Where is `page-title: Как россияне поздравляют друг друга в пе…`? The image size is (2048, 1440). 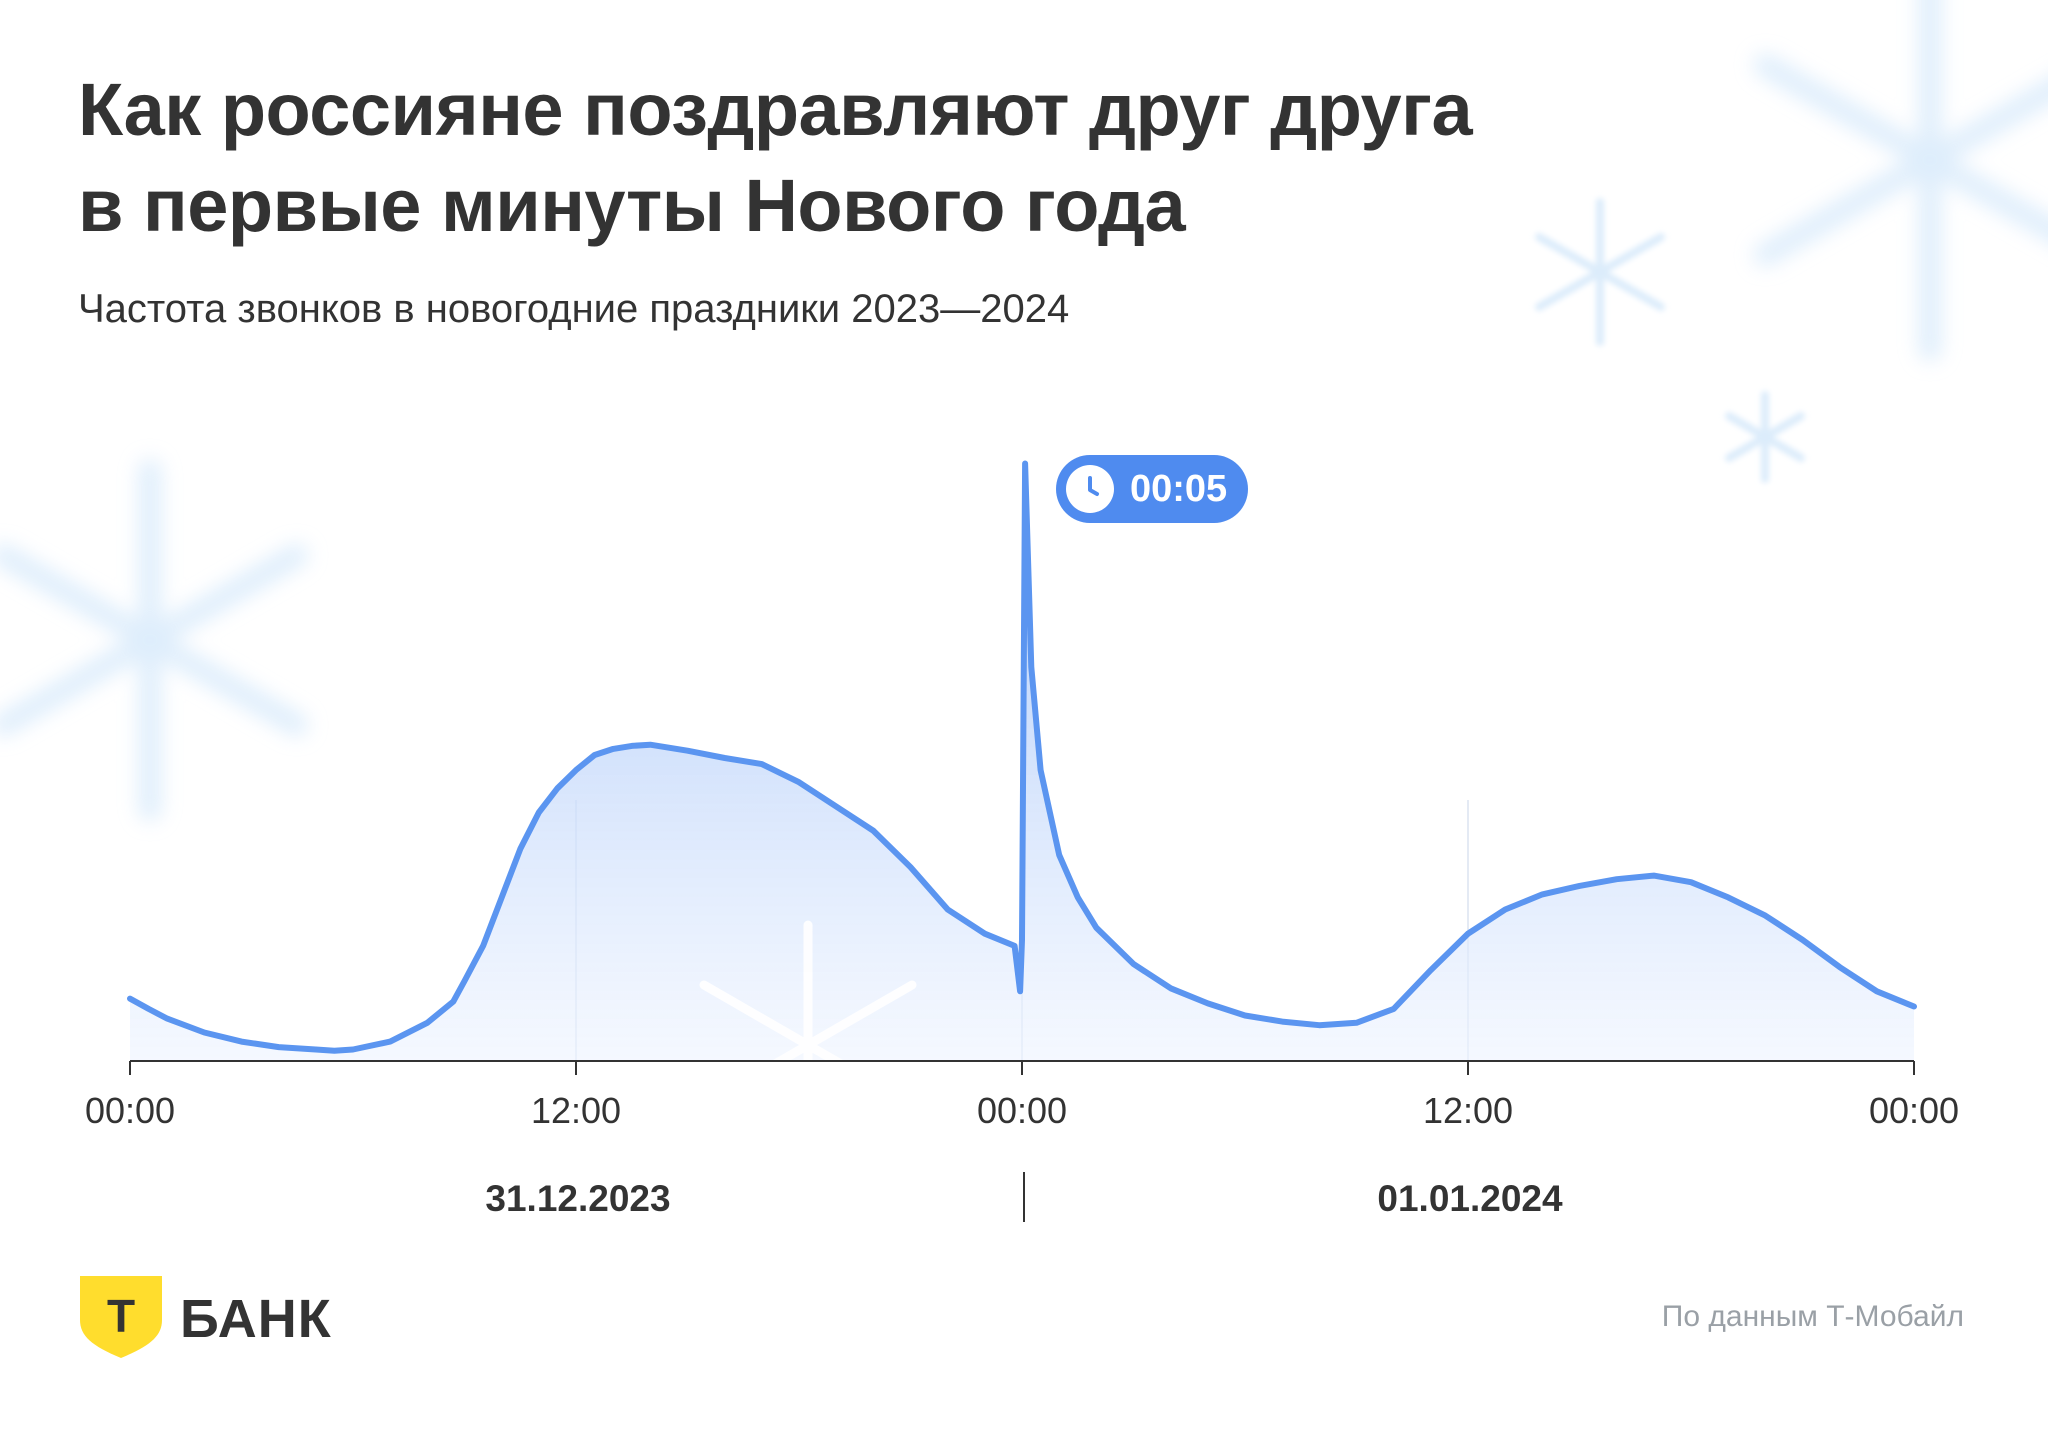 page-title: Как россияне поздравляют друг друга в пе… is located at coordinates (878, 158).